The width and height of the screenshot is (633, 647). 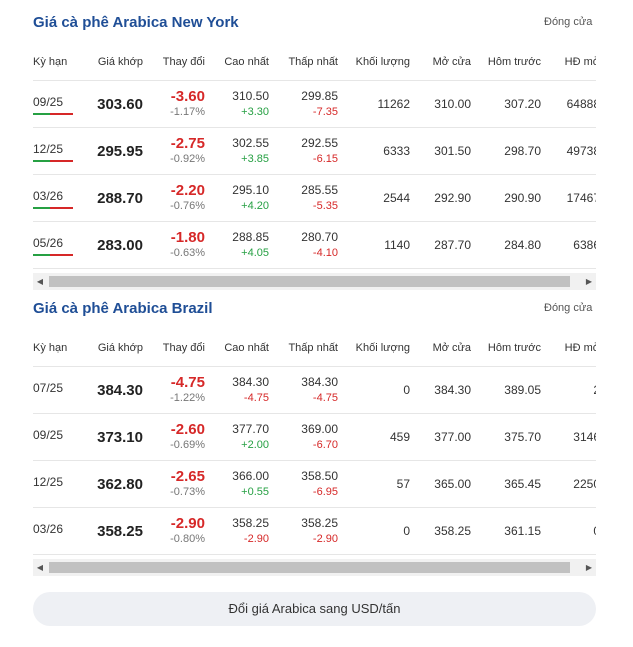 I want to click on ny-section-title: Giá cà phê Arabica New York, so click(x=136, y=22).